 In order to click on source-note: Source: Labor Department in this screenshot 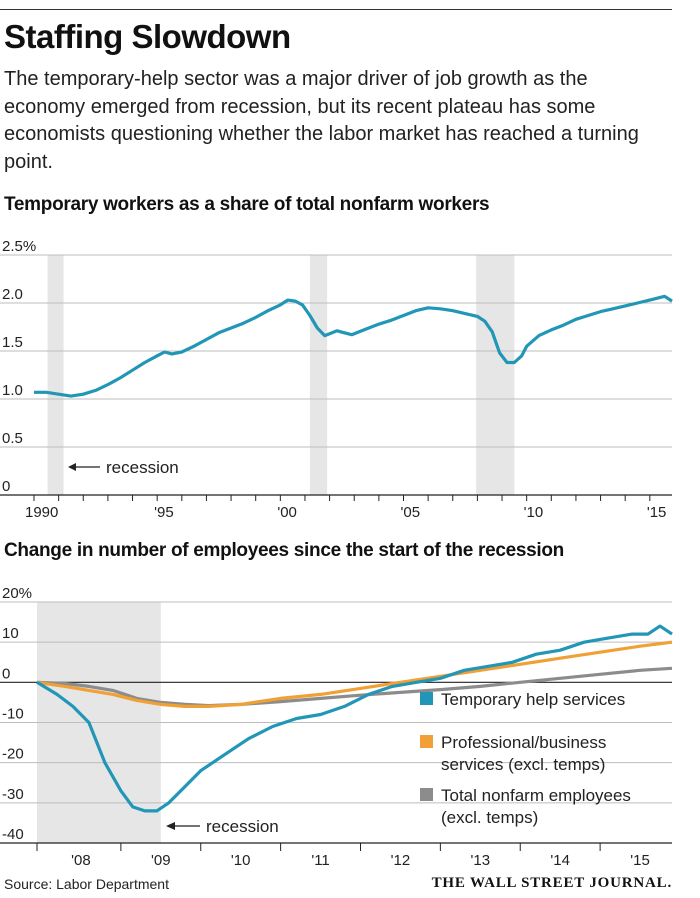, I will do `click(86, 884)`.